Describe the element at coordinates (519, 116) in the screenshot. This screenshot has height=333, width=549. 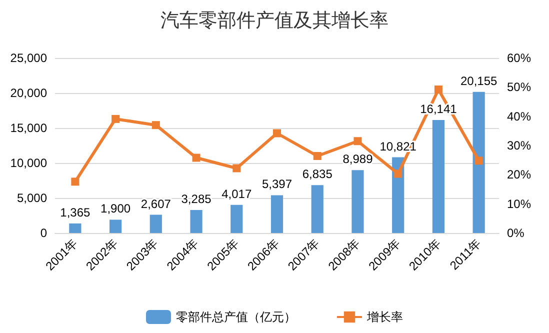
I see `y2-tick-label: 40%` at that location.